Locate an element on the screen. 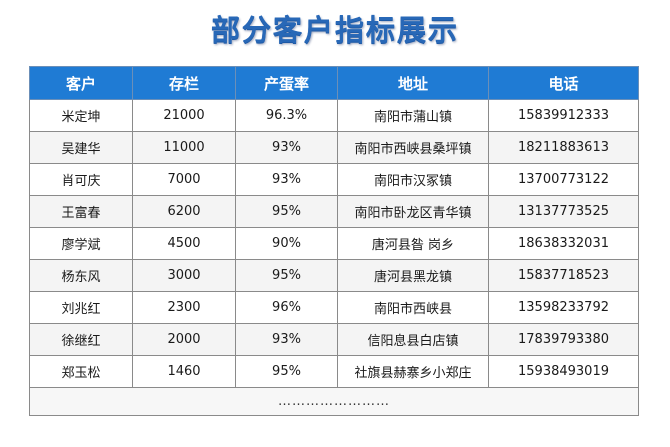  cell-phone: 15837718523 is located at coordinates (563, 275).